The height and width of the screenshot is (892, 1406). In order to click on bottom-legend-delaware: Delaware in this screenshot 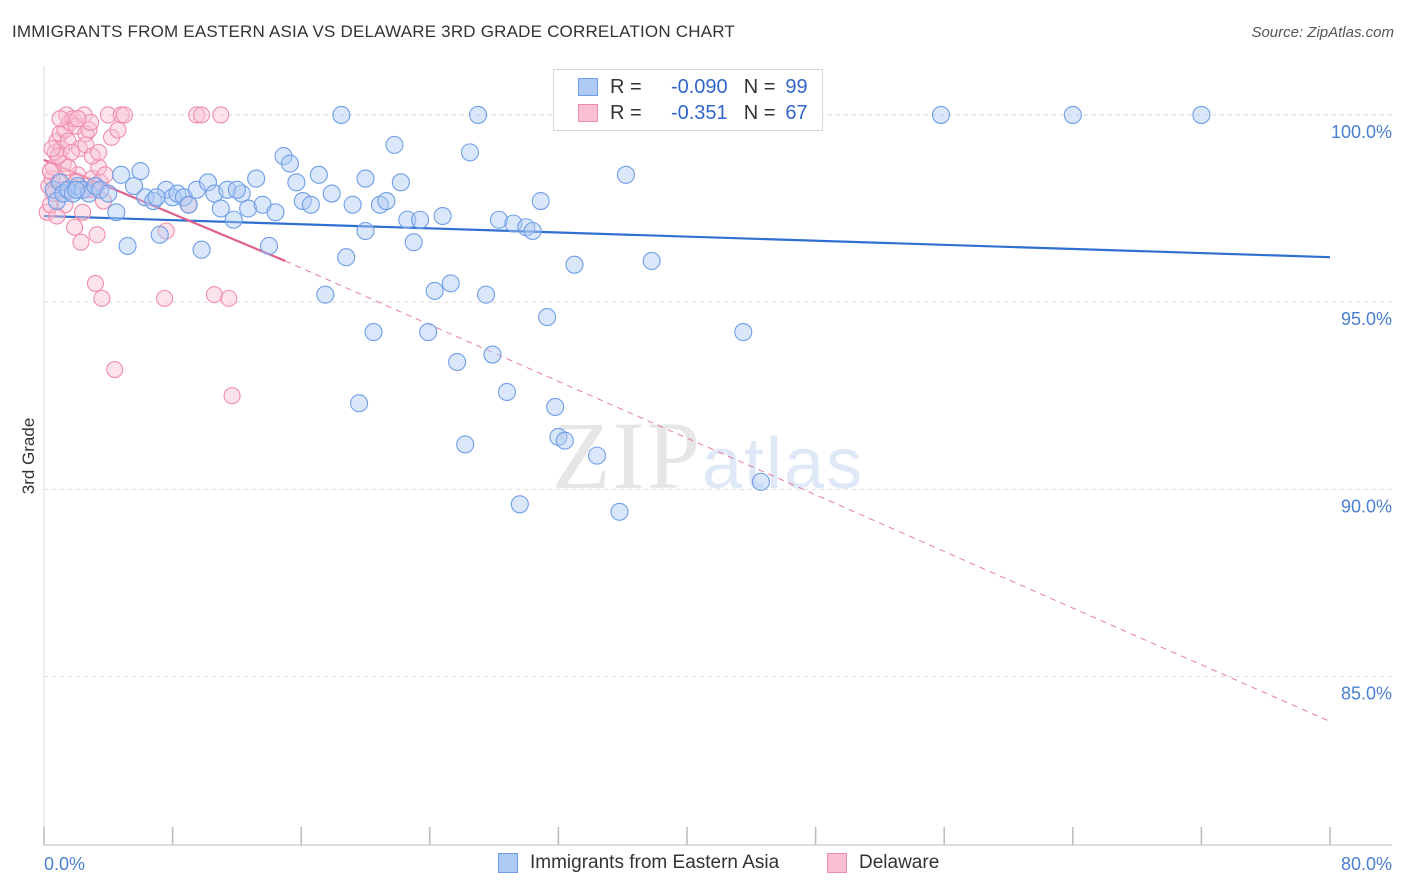, I will do `click(883, 863)`.